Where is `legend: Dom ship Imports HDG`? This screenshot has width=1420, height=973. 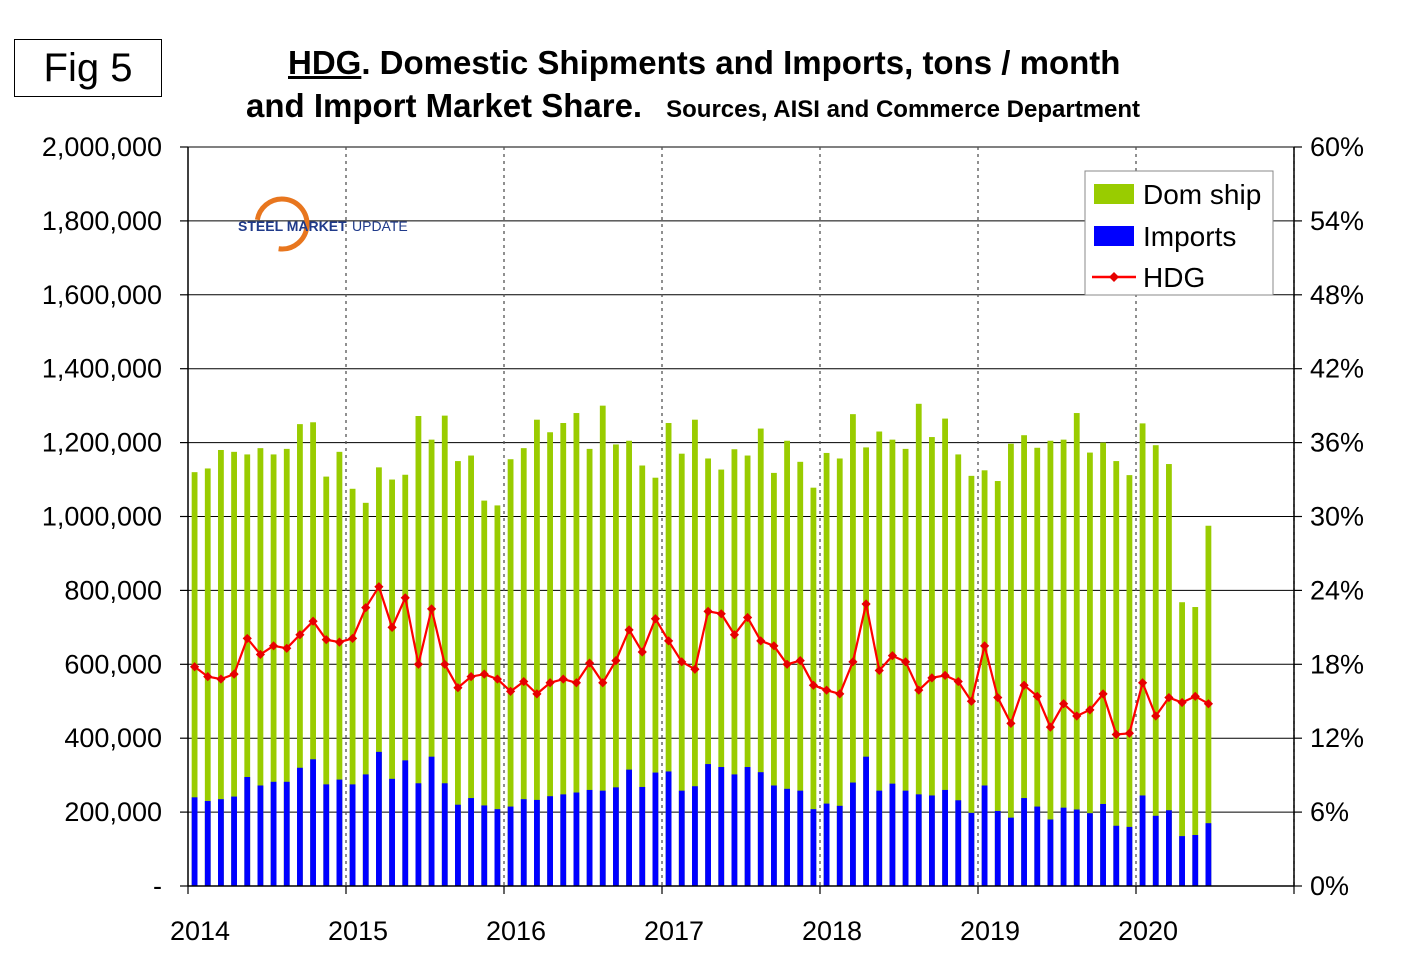
legend: Dom ship Imports HDG is located at coordinates (1179, 233).